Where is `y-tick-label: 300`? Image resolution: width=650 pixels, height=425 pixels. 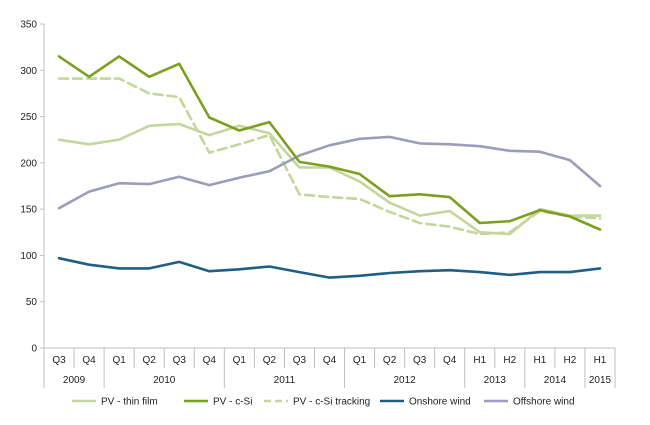
y-tick-label: 300 is located at coordinates (28, 71).